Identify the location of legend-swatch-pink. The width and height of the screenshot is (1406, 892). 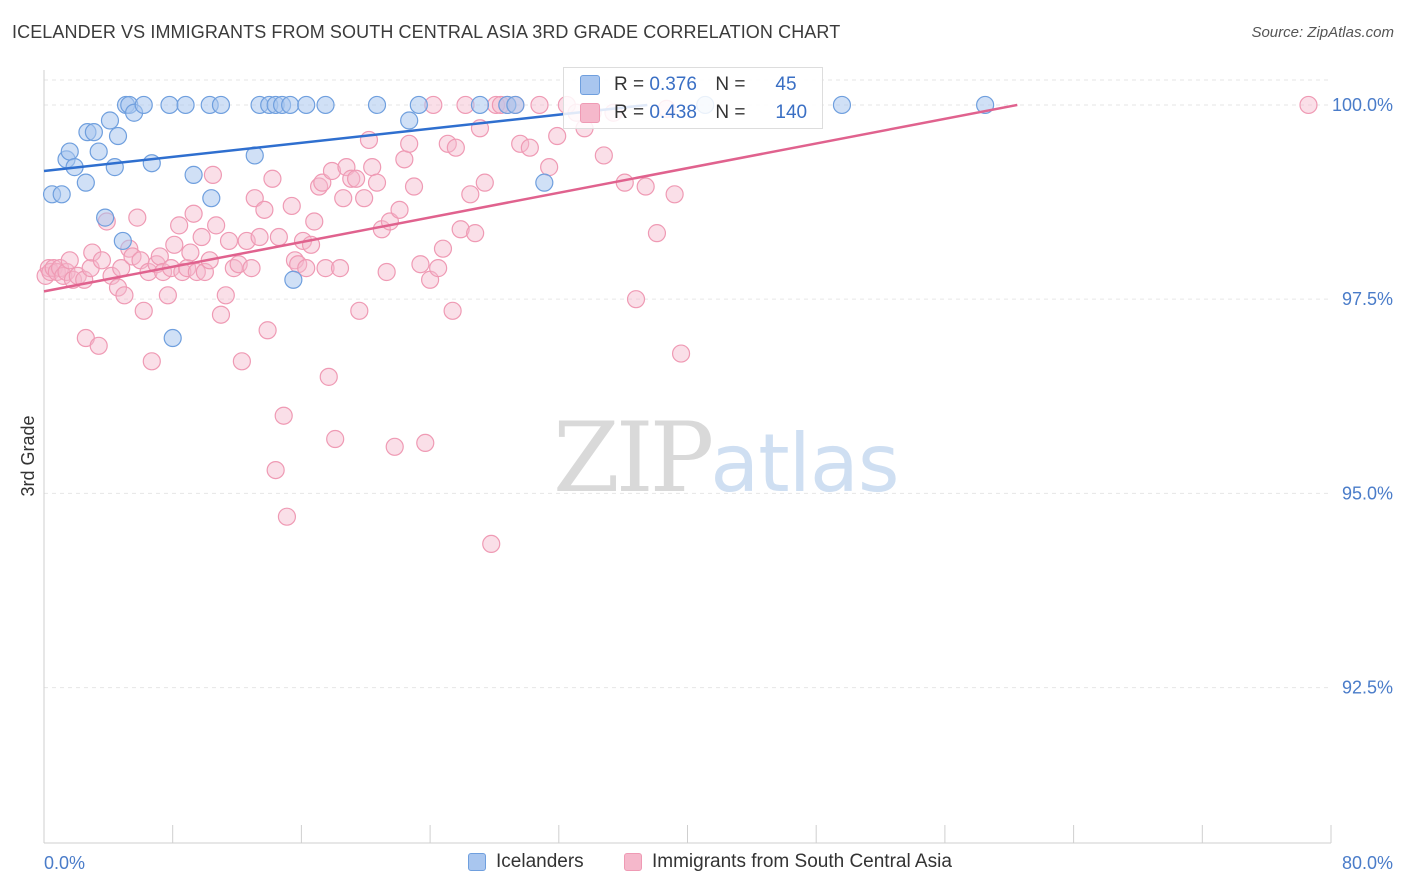
(633, 862).